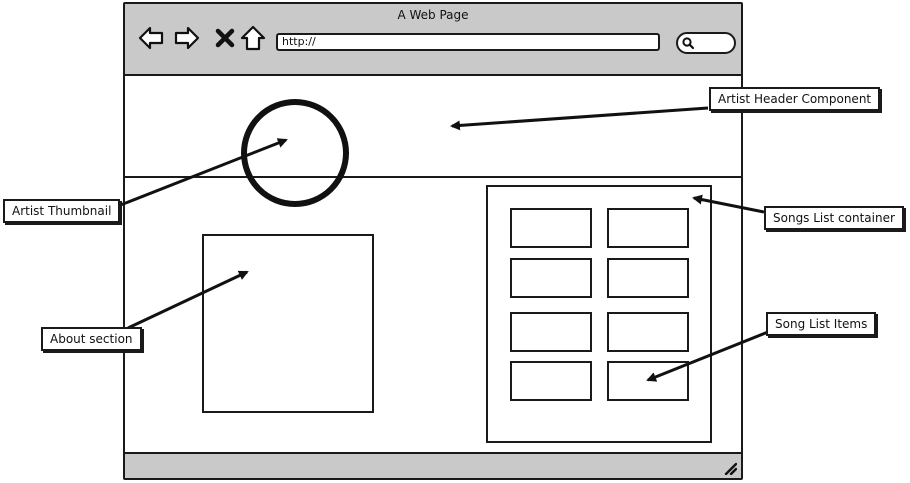 The height and width of the screenshot is (483, 910). What do you see at coordinates (599, 314) in the screenshot?
I see `songs-list-container` at bounding box center [599, 314].